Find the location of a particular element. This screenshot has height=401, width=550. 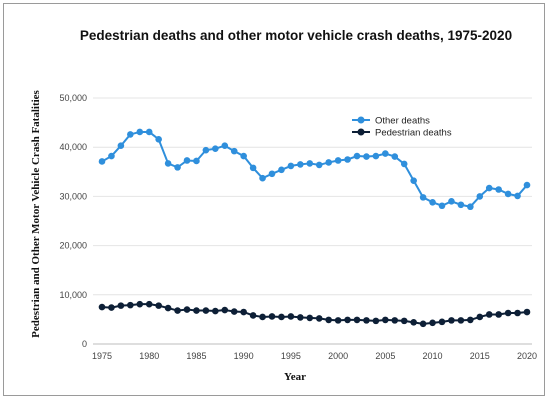

x-tick-label: 1990 is located at coordinates (244, 356).